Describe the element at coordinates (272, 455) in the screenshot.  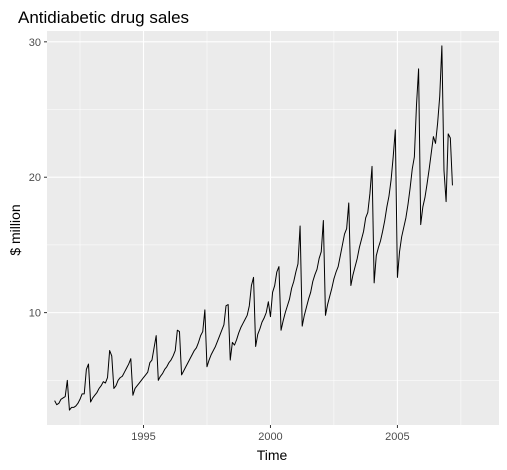
I see `x-axis-title: Time` at that location.